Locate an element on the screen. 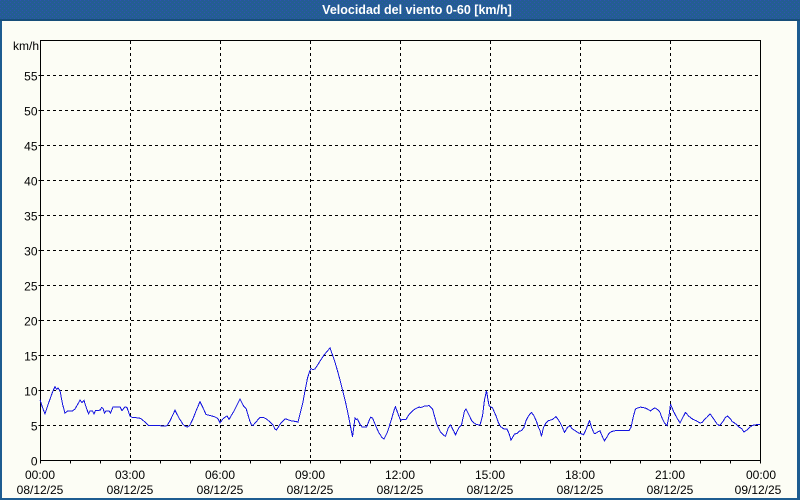  svg-text: 40 is located at coordinates (31, 182).